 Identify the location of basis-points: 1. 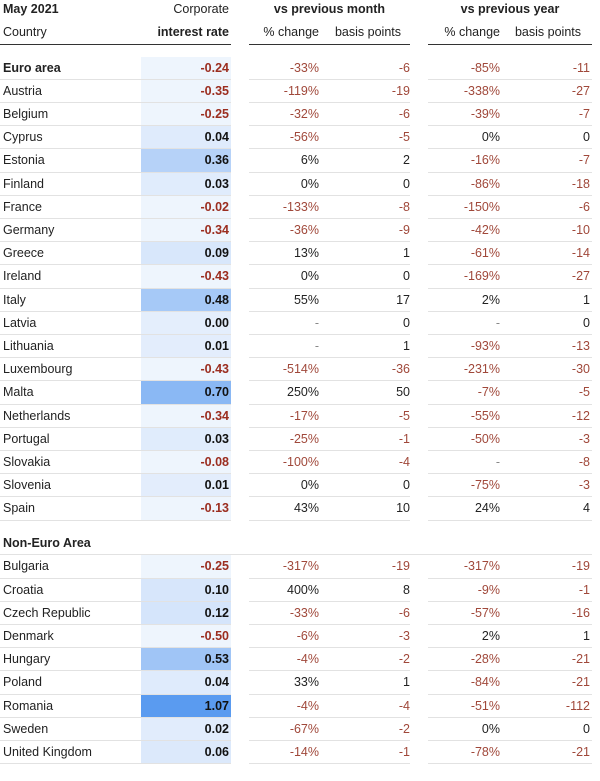
(406, 682).